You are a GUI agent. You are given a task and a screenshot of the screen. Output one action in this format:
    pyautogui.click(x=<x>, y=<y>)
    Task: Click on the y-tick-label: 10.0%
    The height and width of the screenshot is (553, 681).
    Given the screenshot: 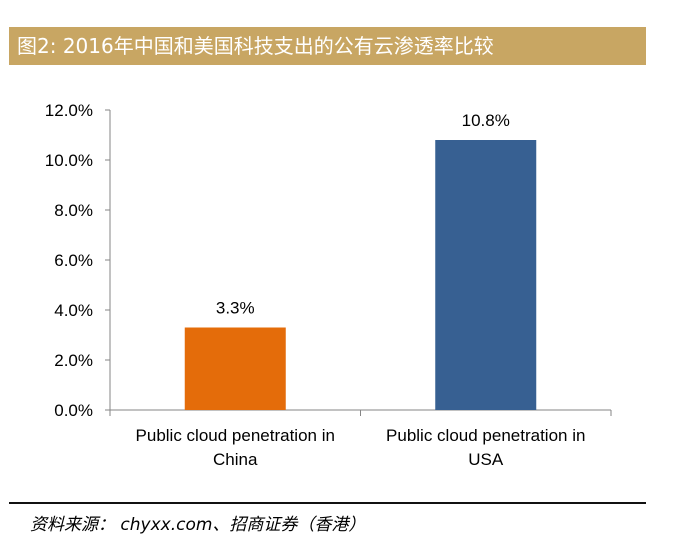 What is the action you would take?
    pyautogui.click(x=69, y=160)
    